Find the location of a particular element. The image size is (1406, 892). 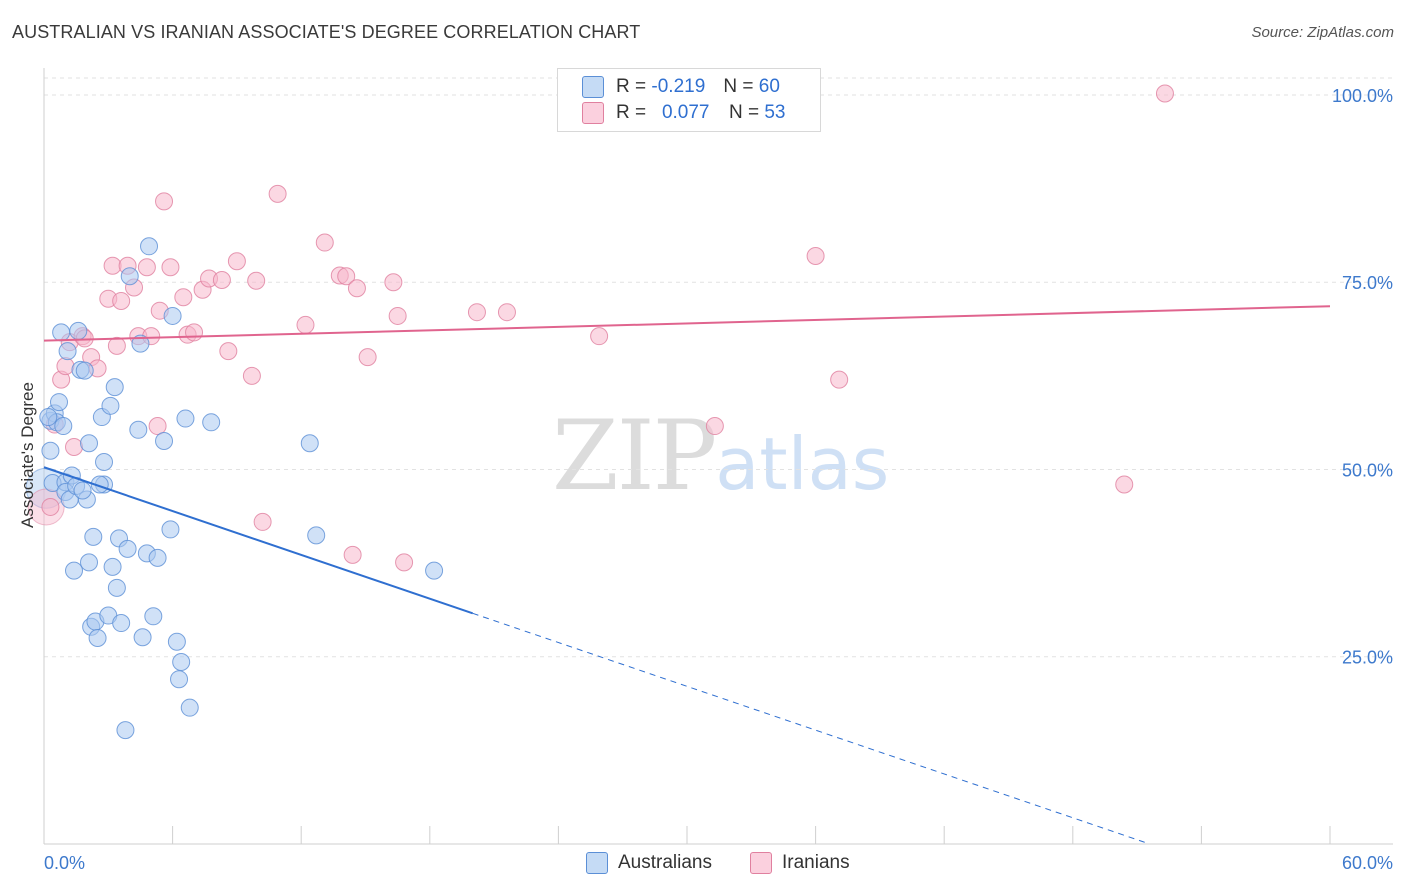

legend-swatch-australians is located at coordinates (593, 87).